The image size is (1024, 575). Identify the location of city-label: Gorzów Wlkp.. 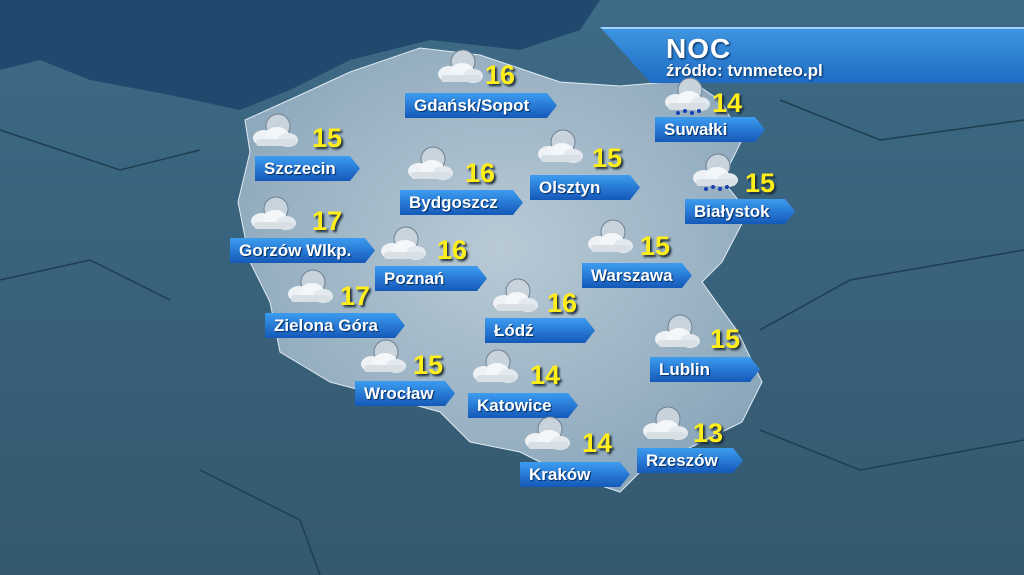
(302, 250).